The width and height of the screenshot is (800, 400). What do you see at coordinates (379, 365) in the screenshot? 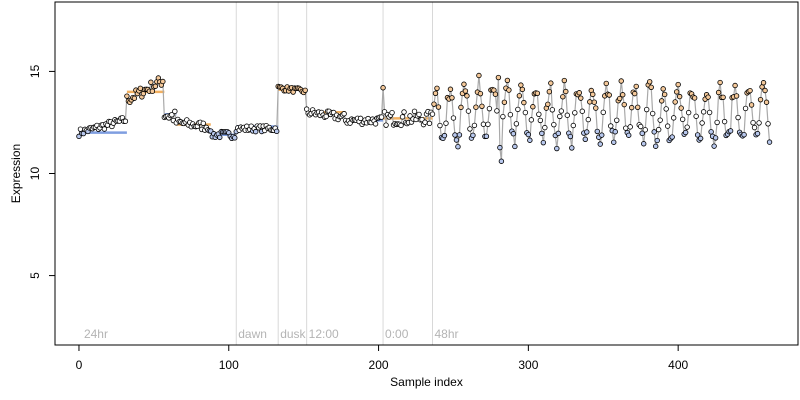
I see `x-tick-label: 200` at bounding box center [379, 365].